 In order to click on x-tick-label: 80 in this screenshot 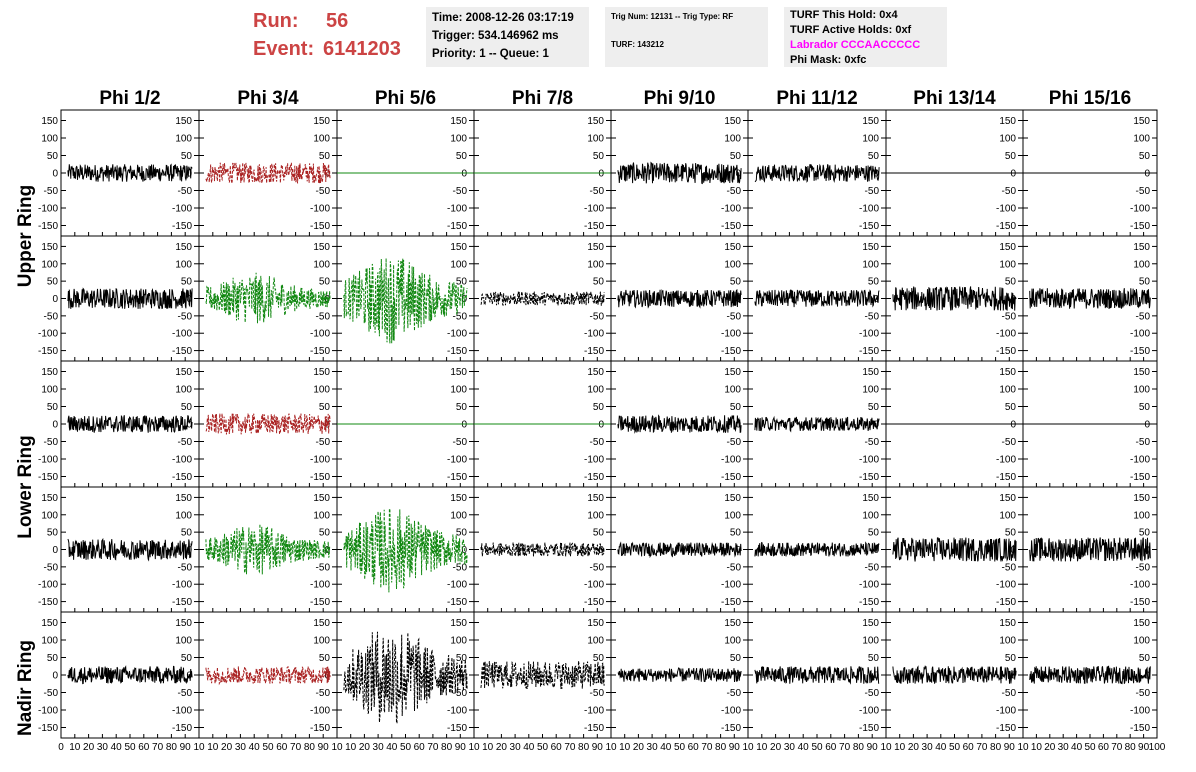, I will do `click(447, 747)`.